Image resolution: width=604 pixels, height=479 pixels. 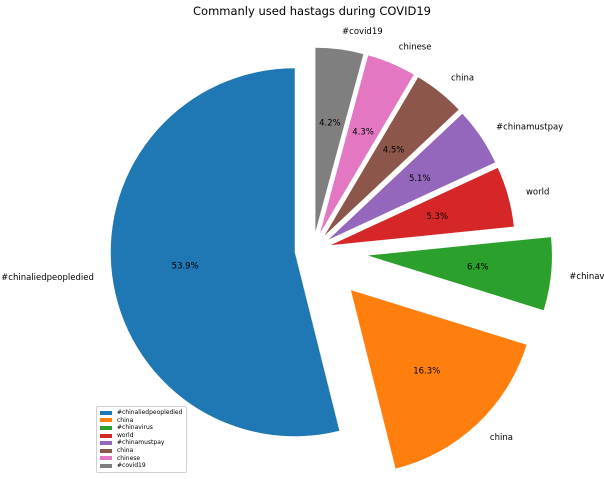 I want to click on slice-percent-label: 4.3%, so click(x=363, y=132).